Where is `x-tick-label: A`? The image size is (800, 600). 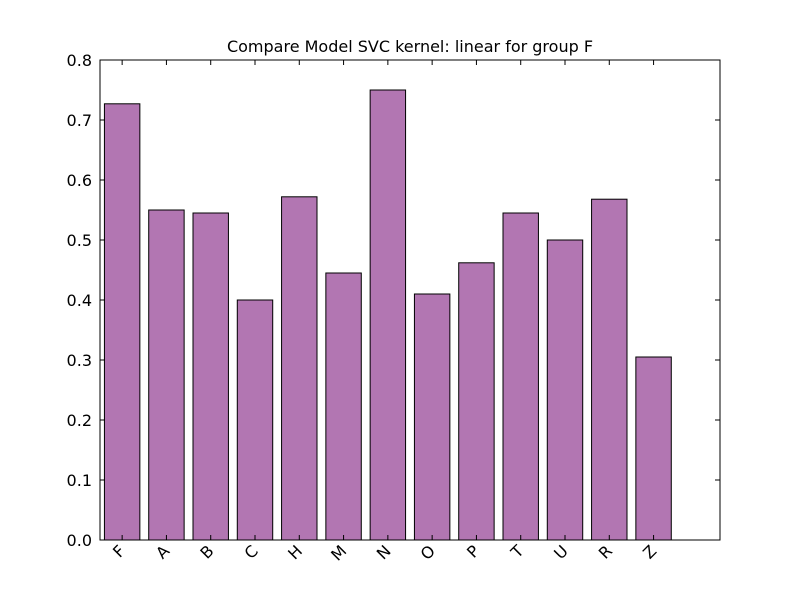 x-tick-label: A is located at coordinates (162, 551).